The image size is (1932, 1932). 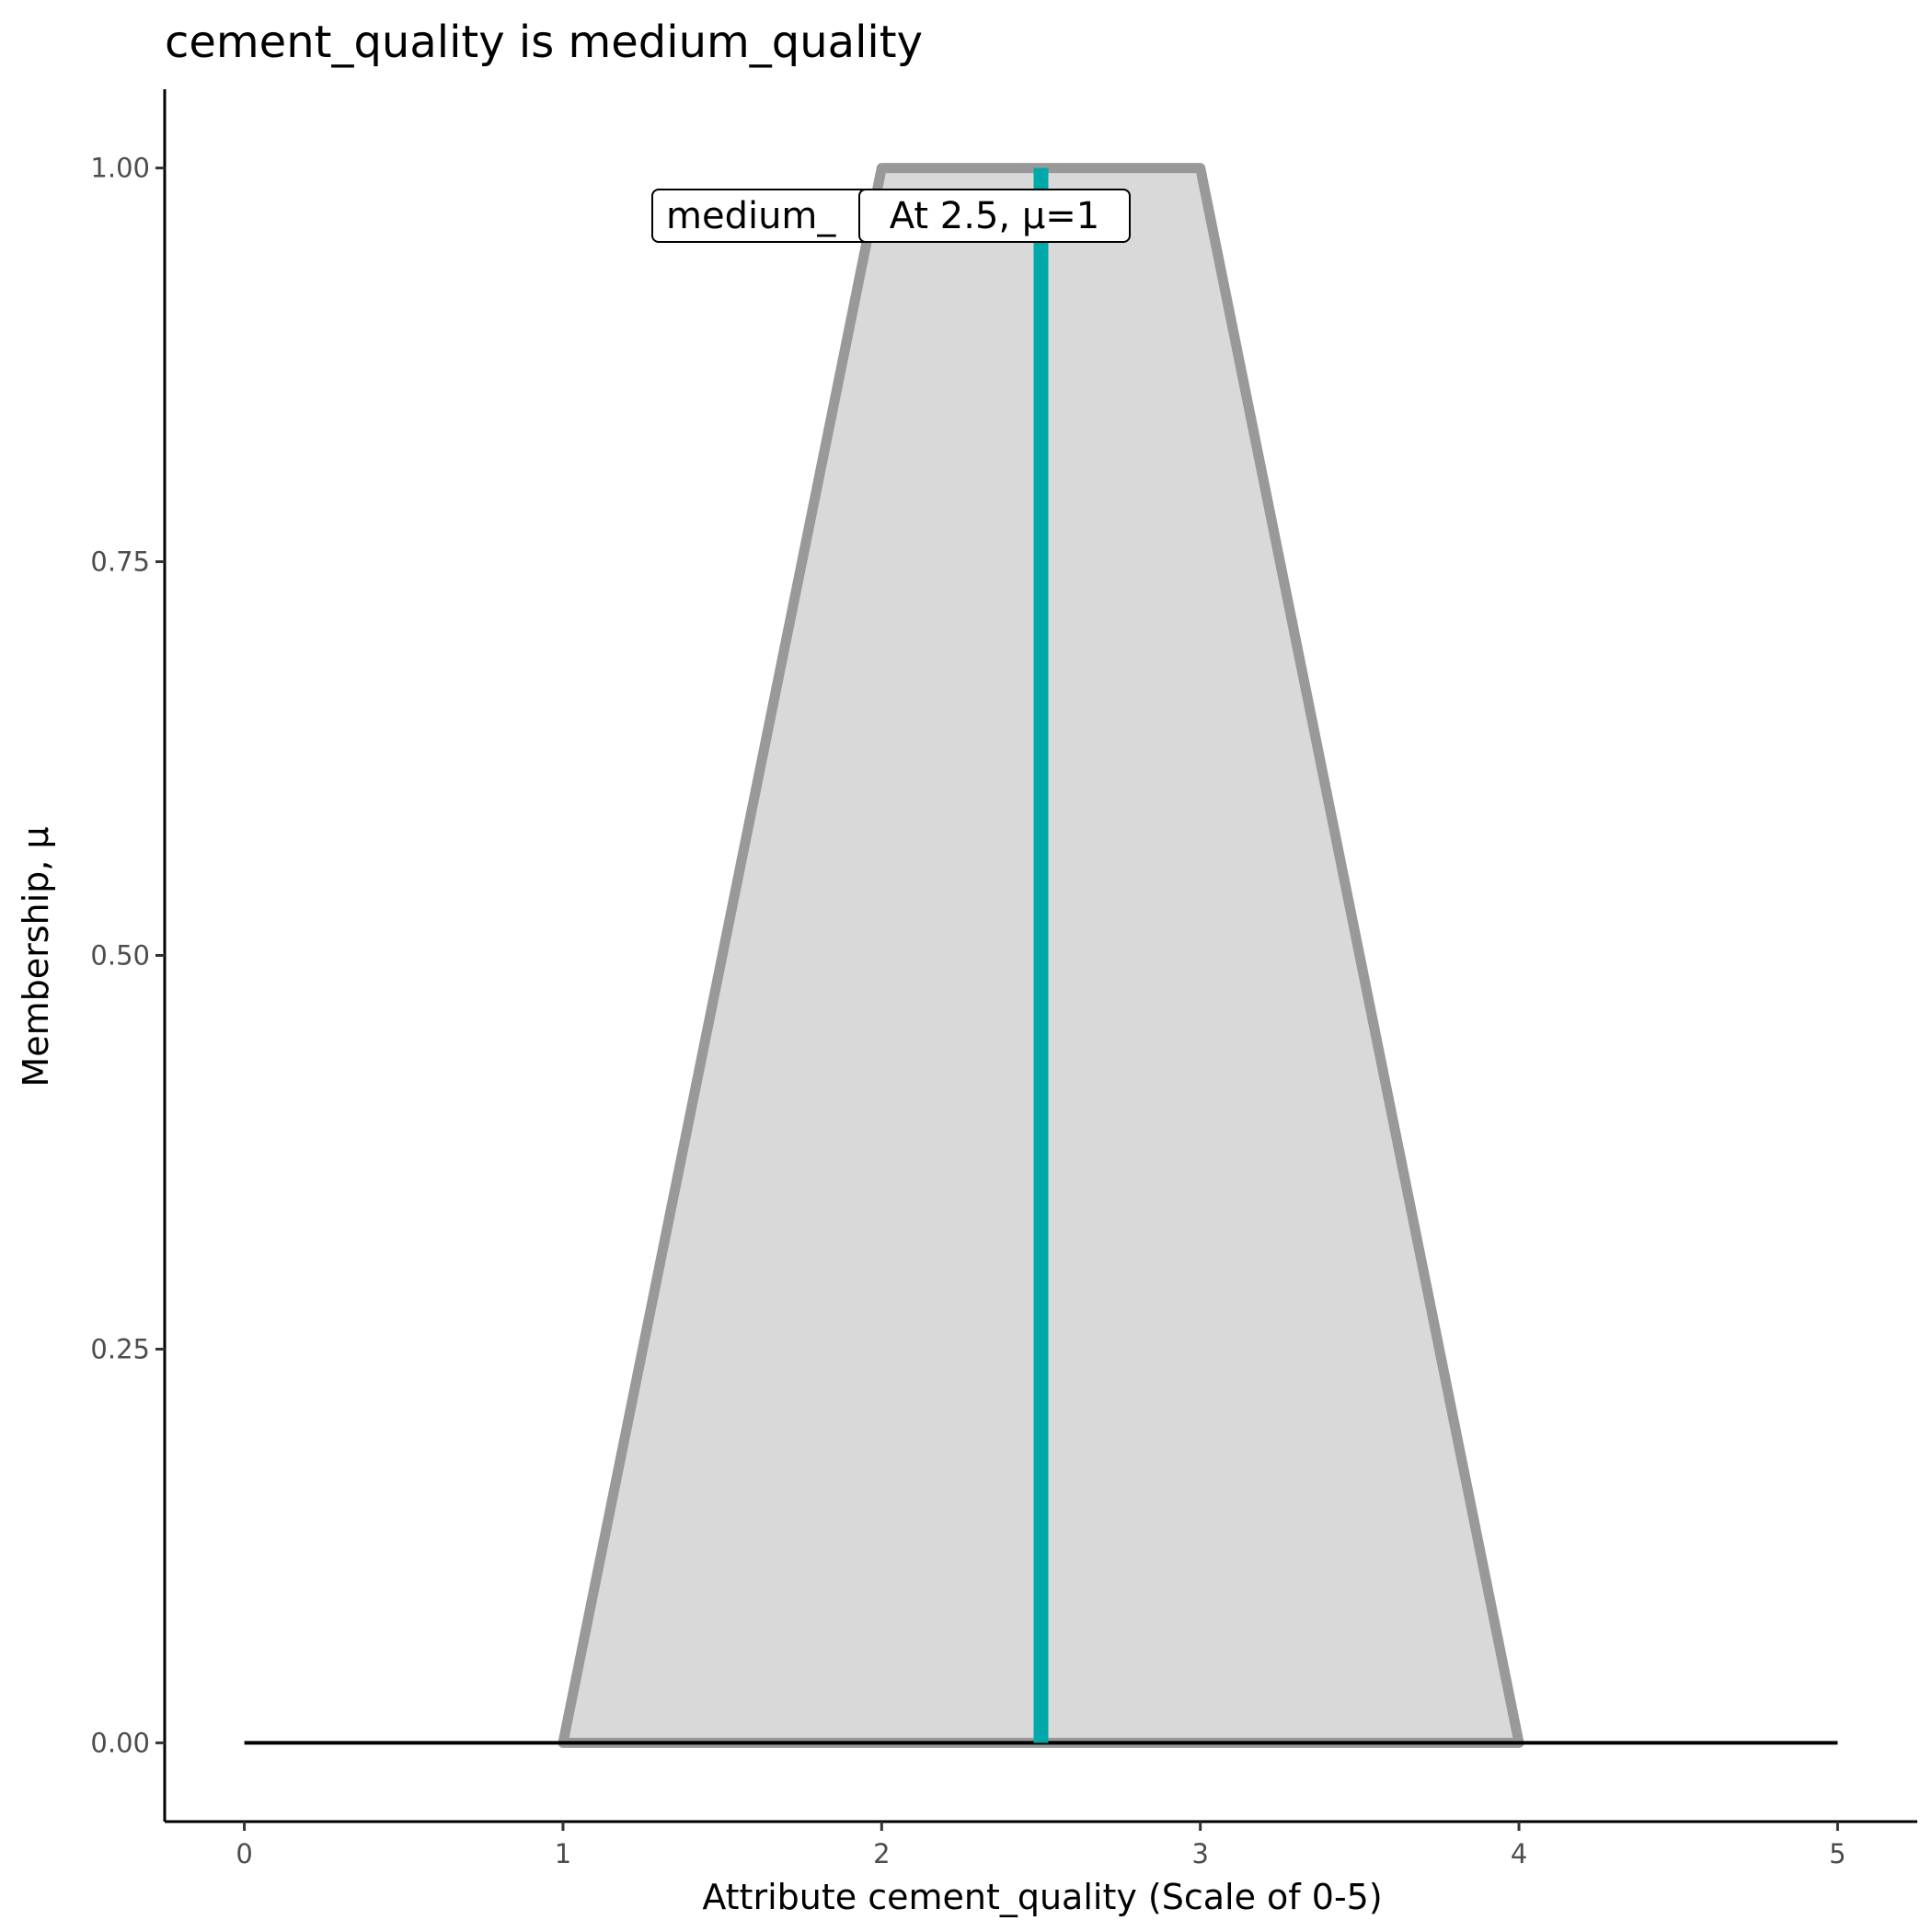 I want to click on y-tick-label: 0.25, so click(x=120, y=1348).